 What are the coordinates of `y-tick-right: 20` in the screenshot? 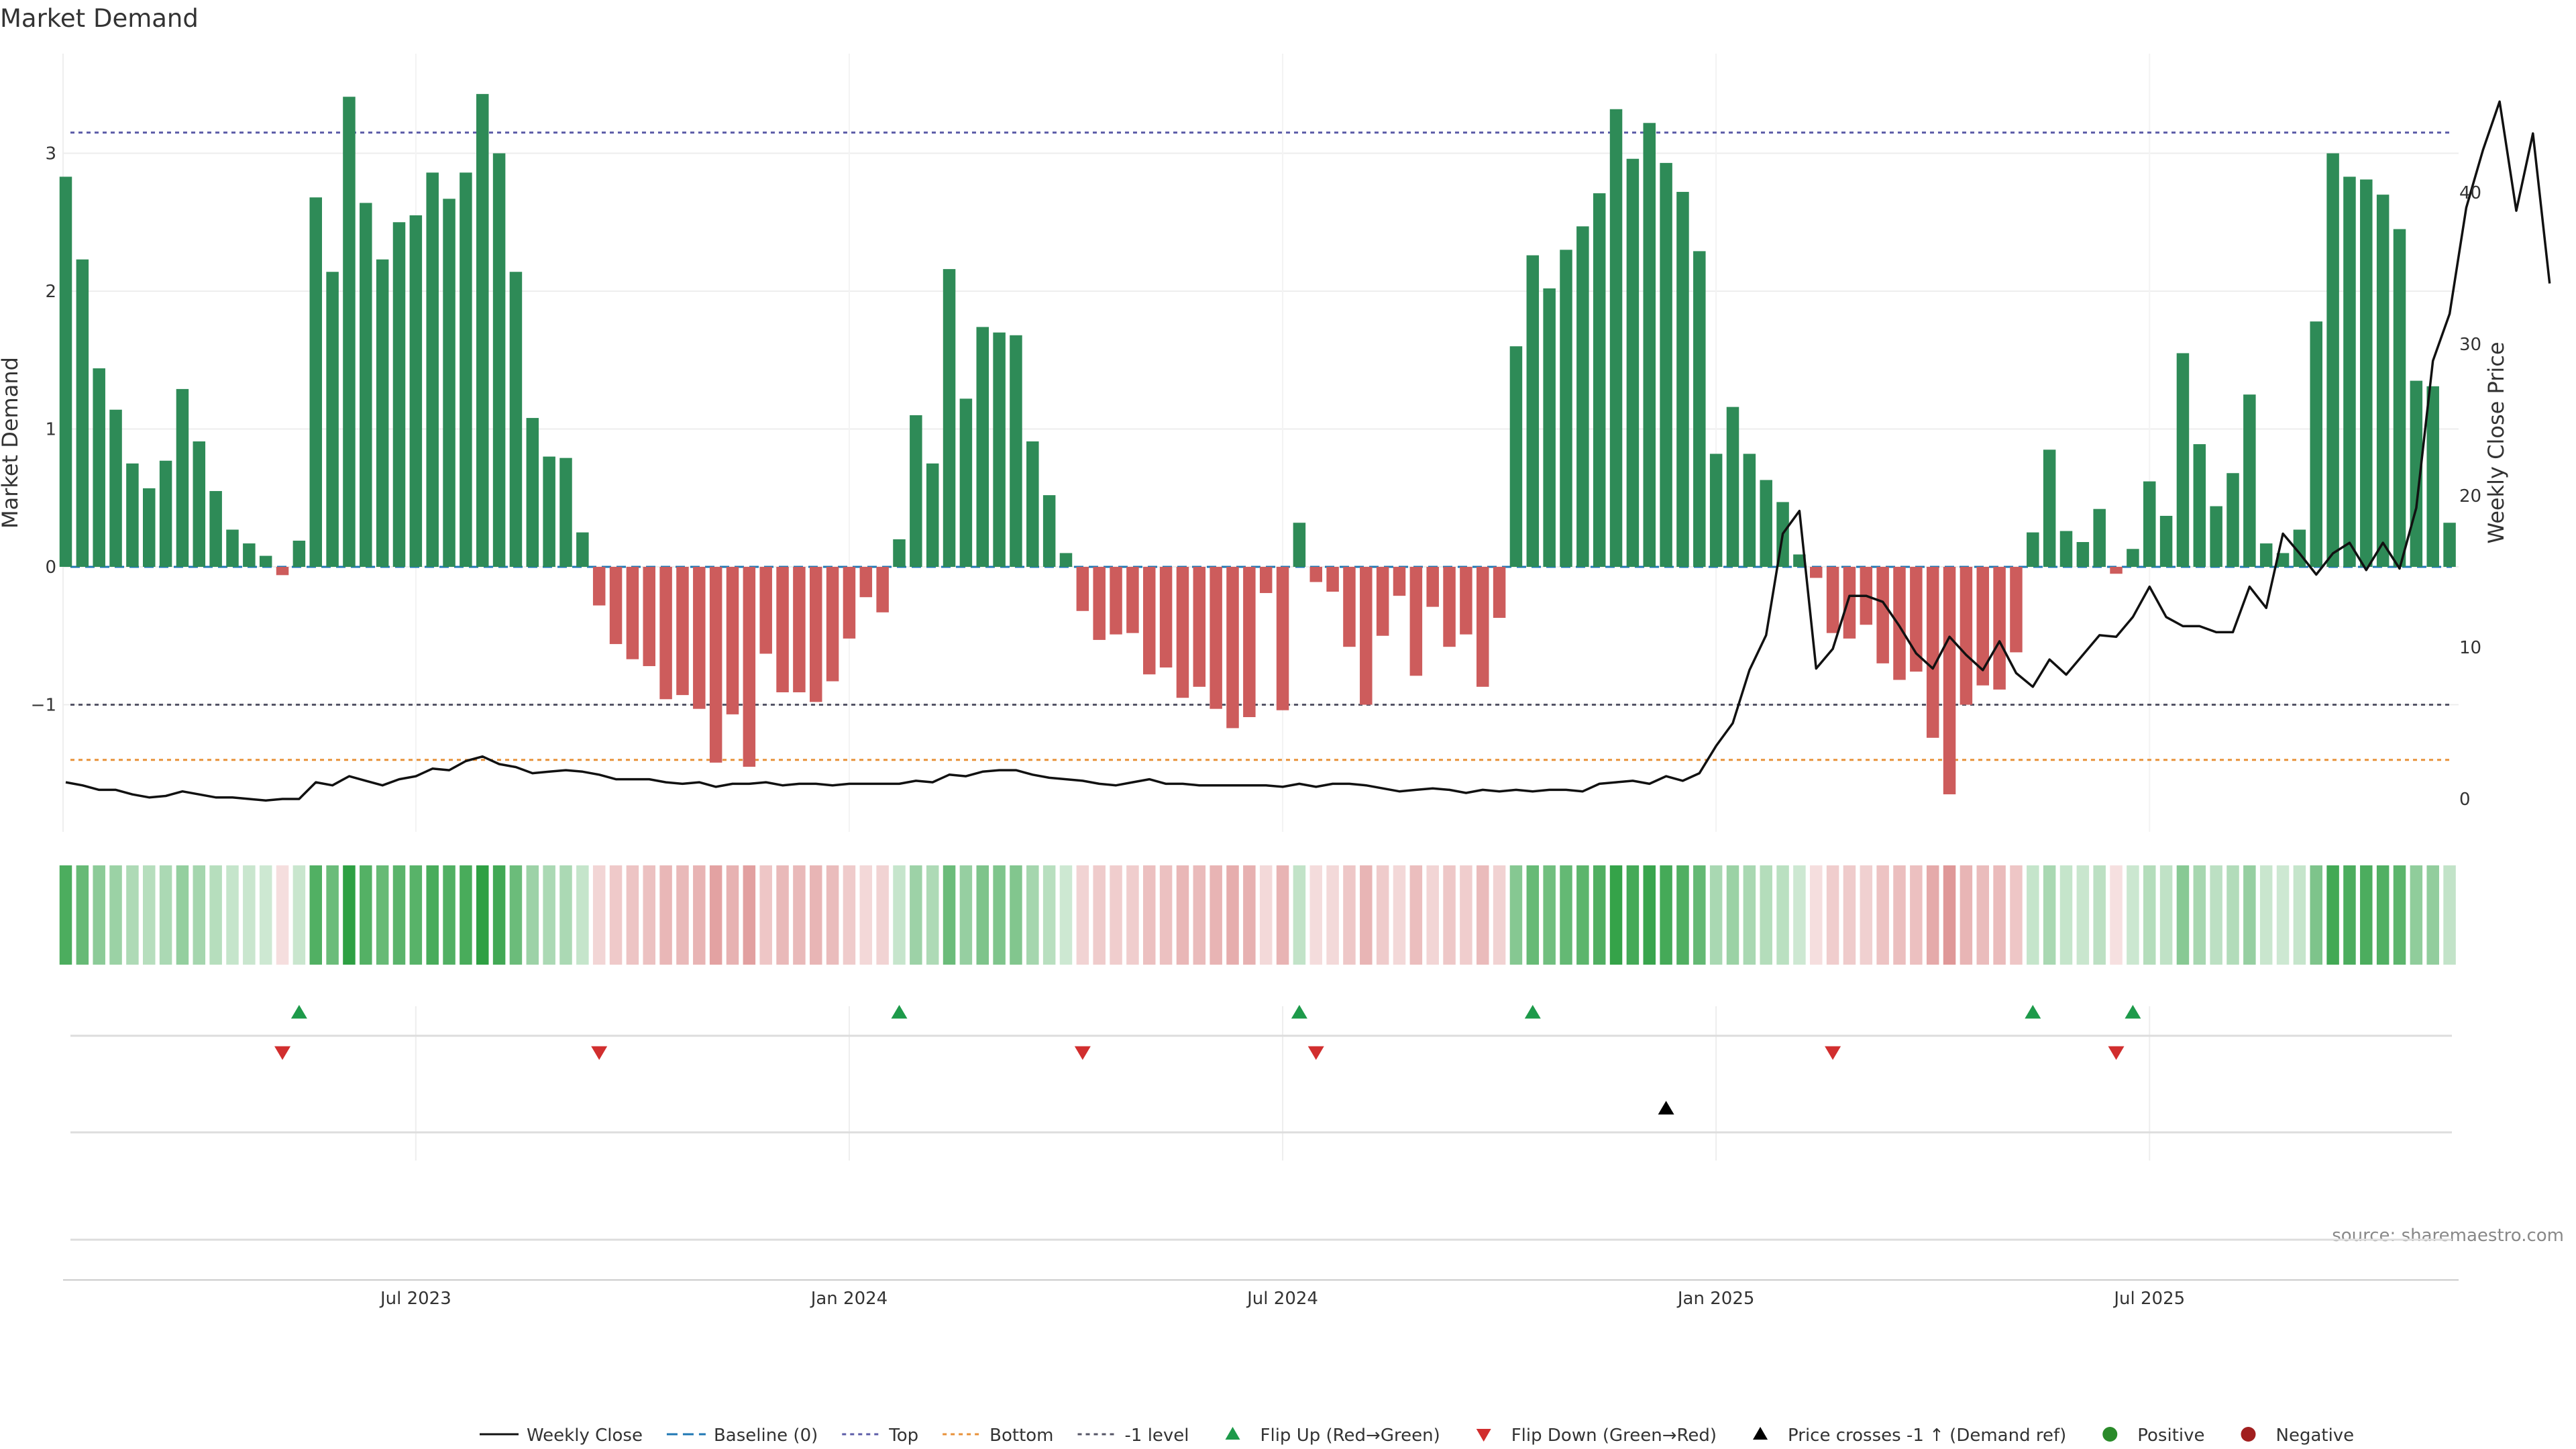 It's located at (2470, 496).